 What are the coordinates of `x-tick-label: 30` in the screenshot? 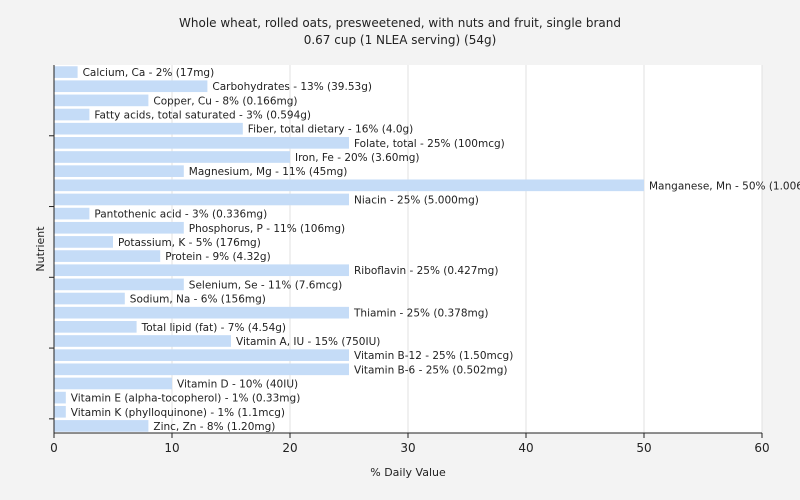 It's located at (407, 448).